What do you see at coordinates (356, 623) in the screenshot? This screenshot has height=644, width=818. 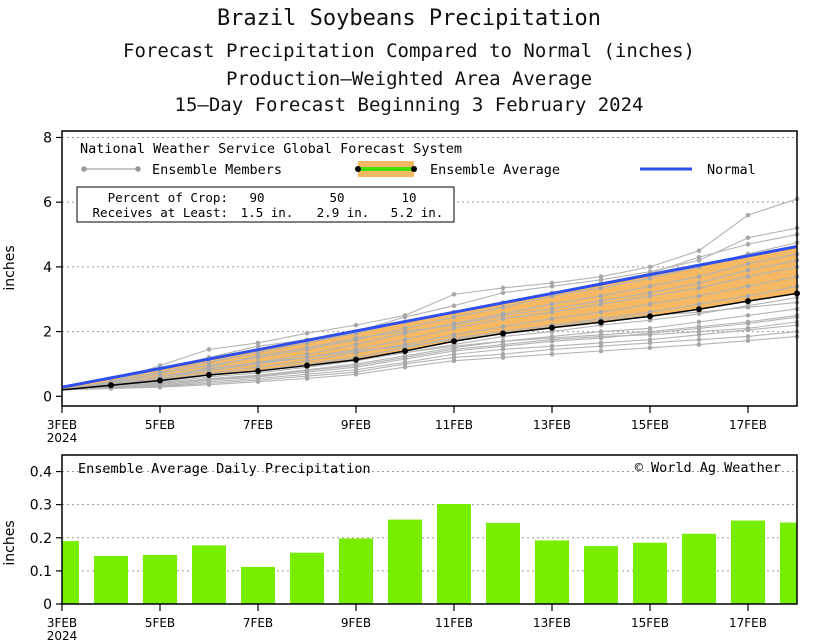 I see `bottom-x-tick-label: 9FEB` at bounding box center [356, 623].